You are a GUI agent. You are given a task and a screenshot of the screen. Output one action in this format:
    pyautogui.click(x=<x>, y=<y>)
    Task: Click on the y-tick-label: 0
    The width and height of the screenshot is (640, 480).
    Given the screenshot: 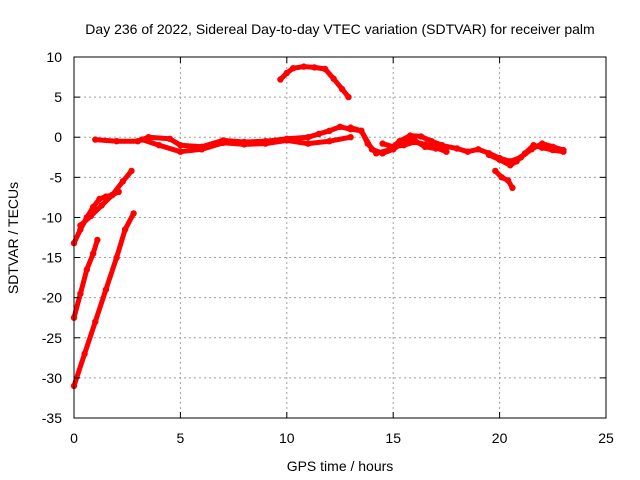 What is the action you would take?
    pyautogui.click(x=58, y=137)
    